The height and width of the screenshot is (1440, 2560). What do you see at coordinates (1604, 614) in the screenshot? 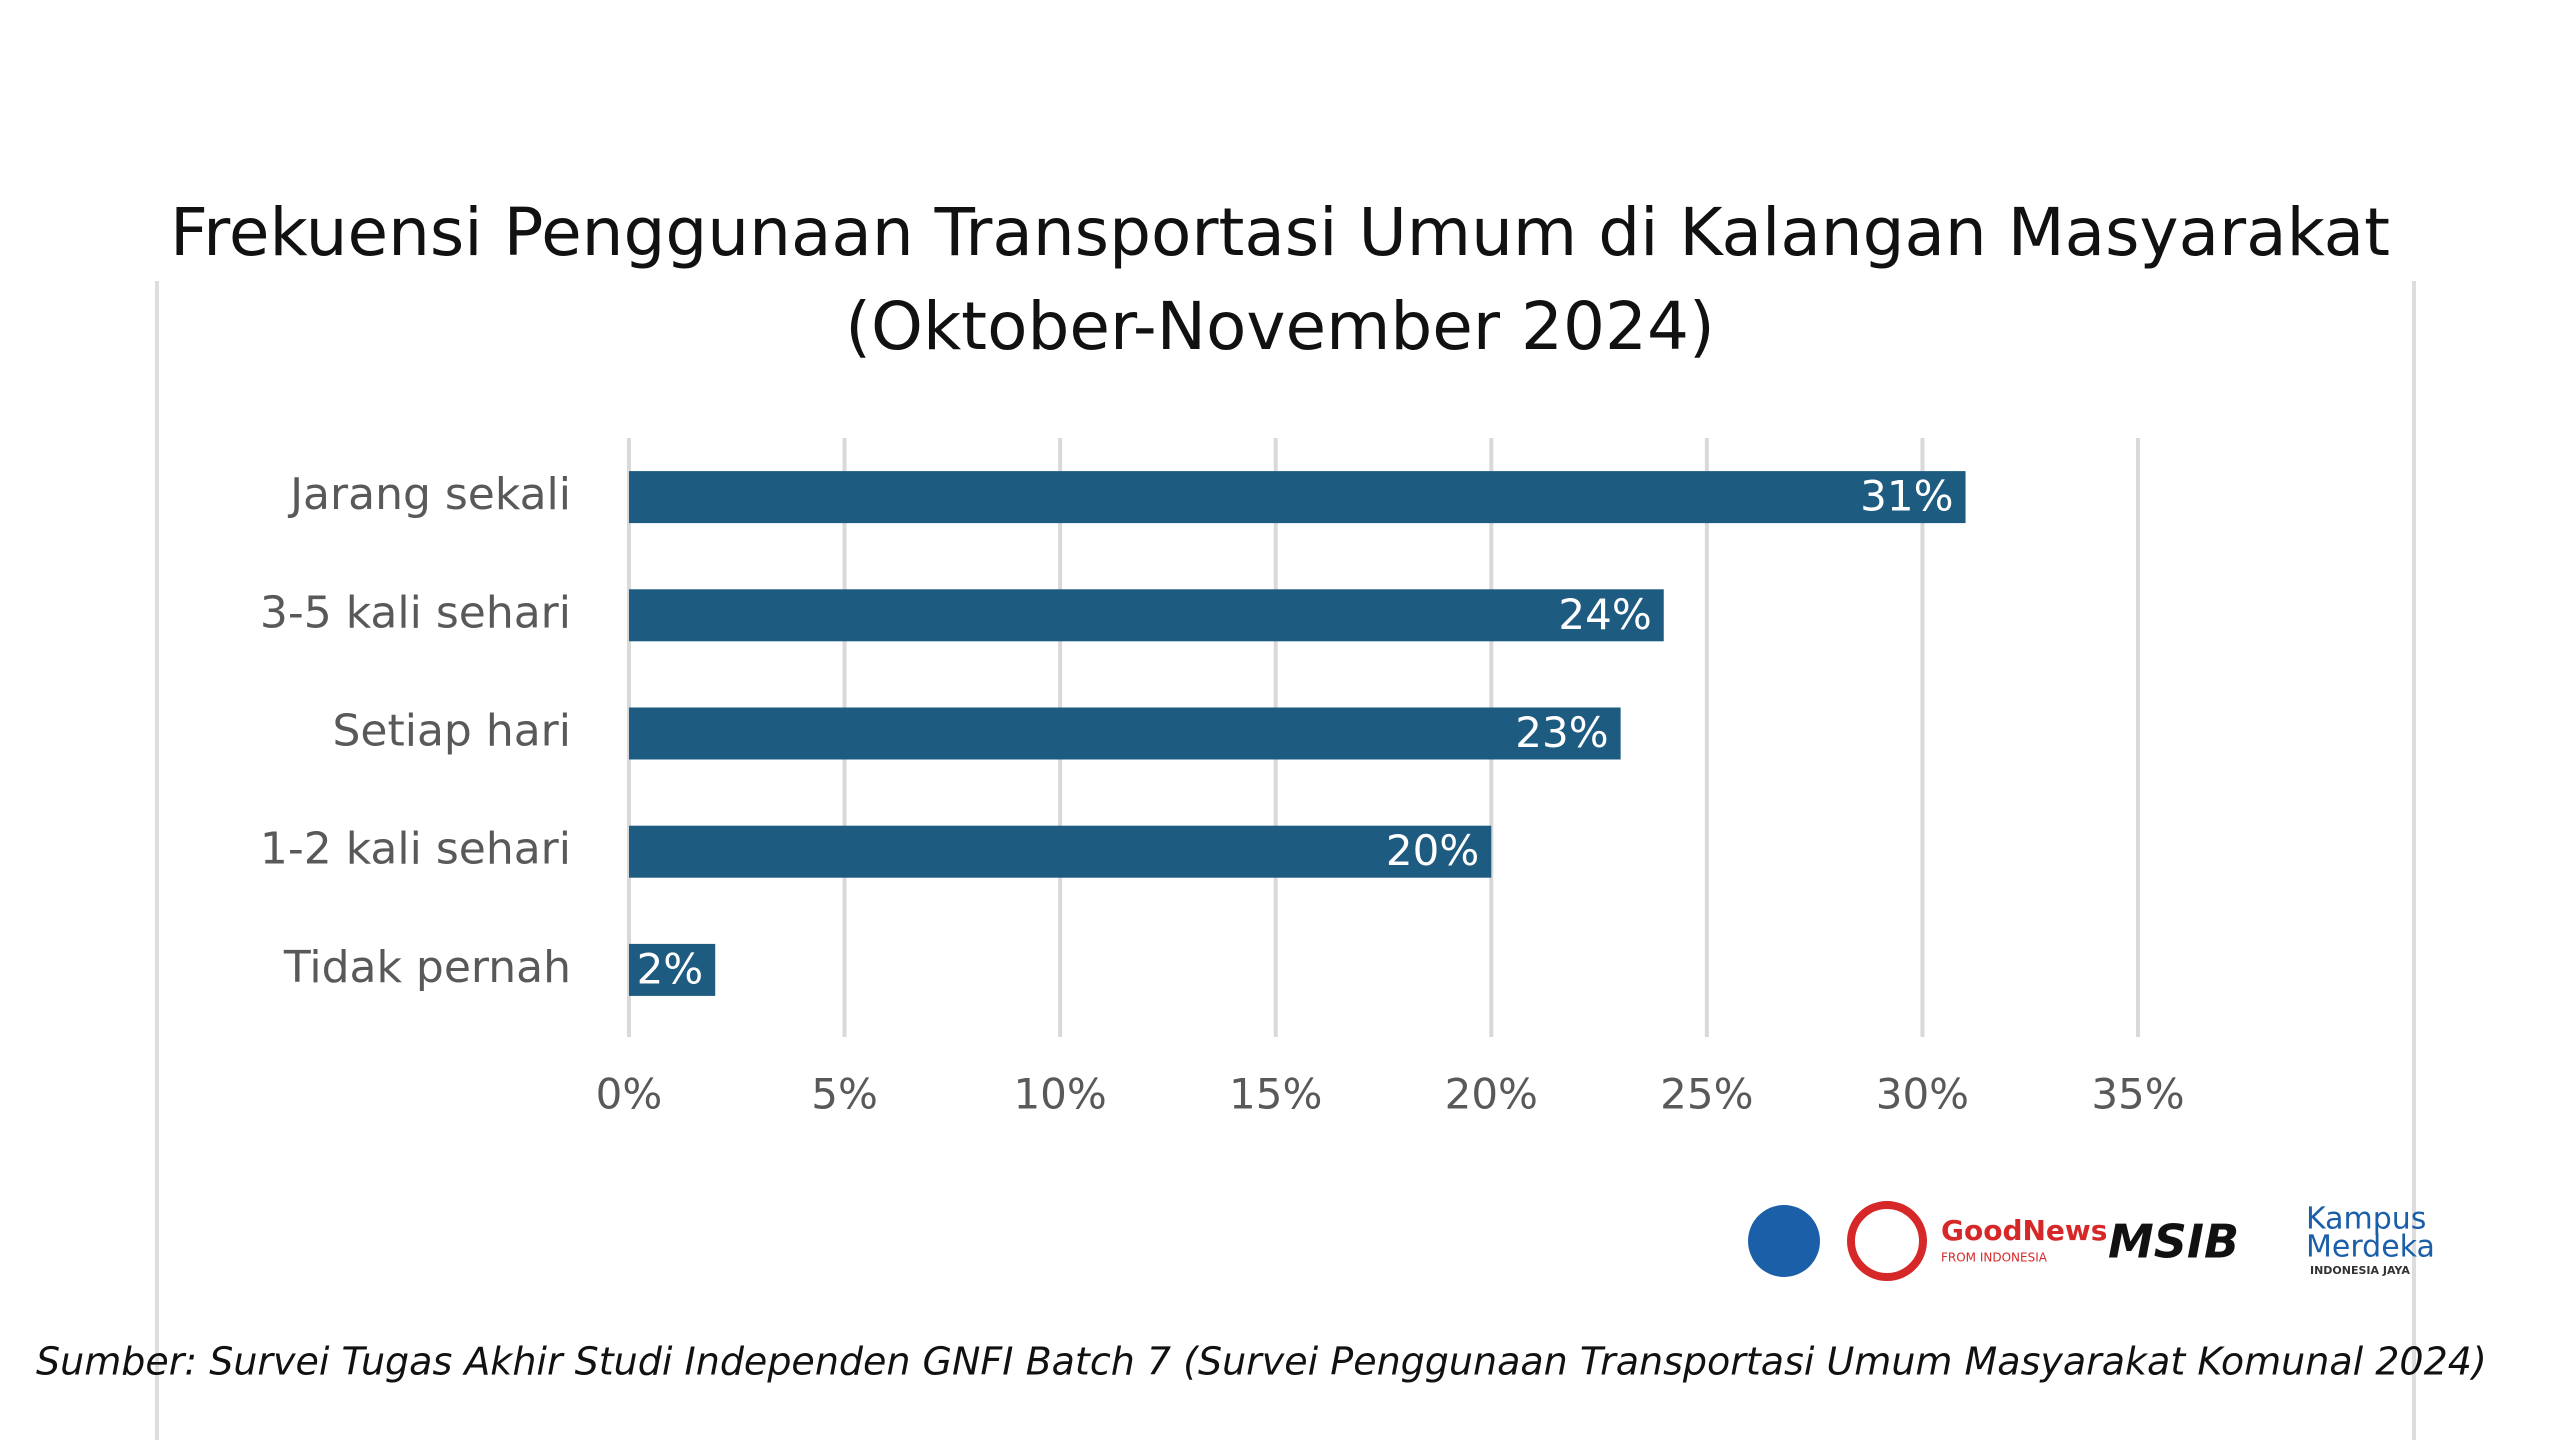
I see `value-label: 24%` at bounding box center [1604, 614].